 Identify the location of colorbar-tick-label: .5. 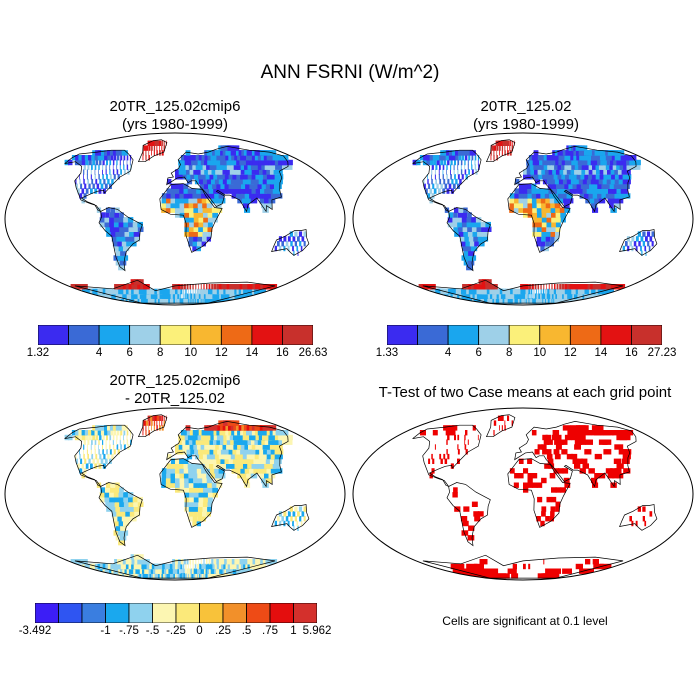
(246, 631).